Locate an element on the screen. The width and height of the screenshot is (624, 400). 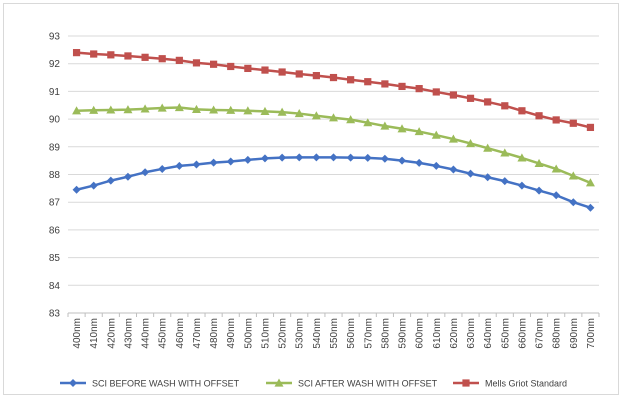
legend-item: Mells Griot Standard is located at coordinates (510, 384).